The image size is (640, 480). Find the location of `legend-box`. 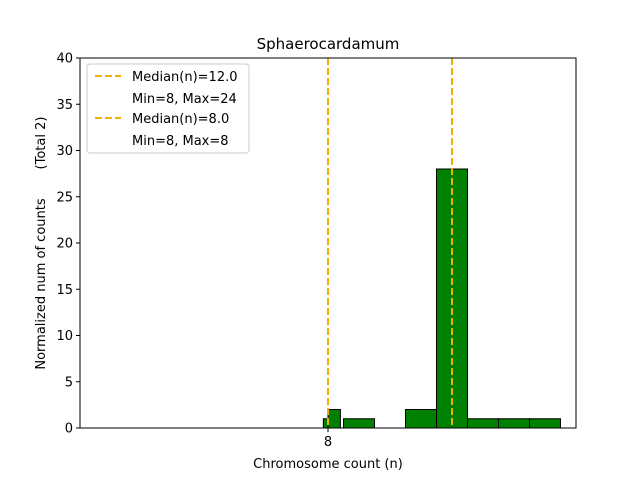

legend-box is located at coordinates (168, 108).